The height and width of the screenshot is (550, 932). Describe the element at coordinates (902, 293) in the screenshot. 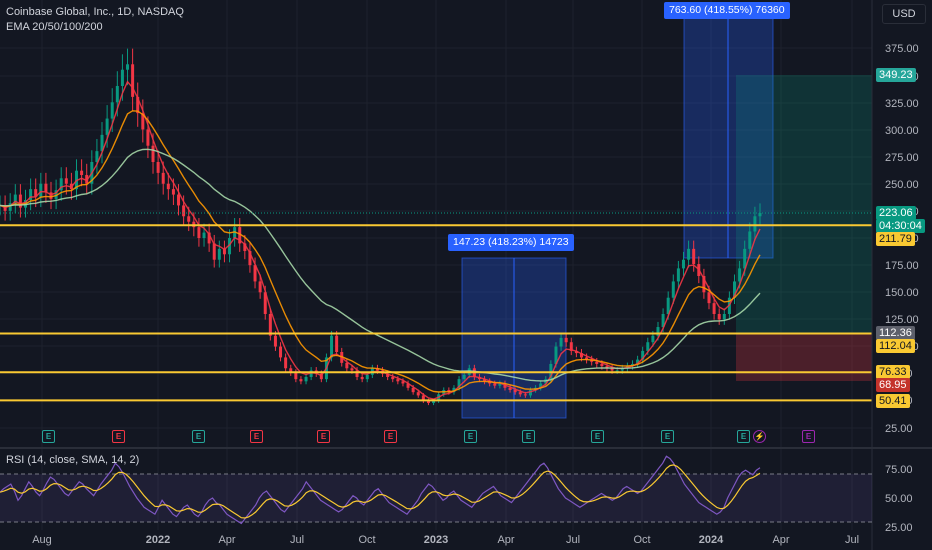

I see `price-tick-label: 150.00` at that location.